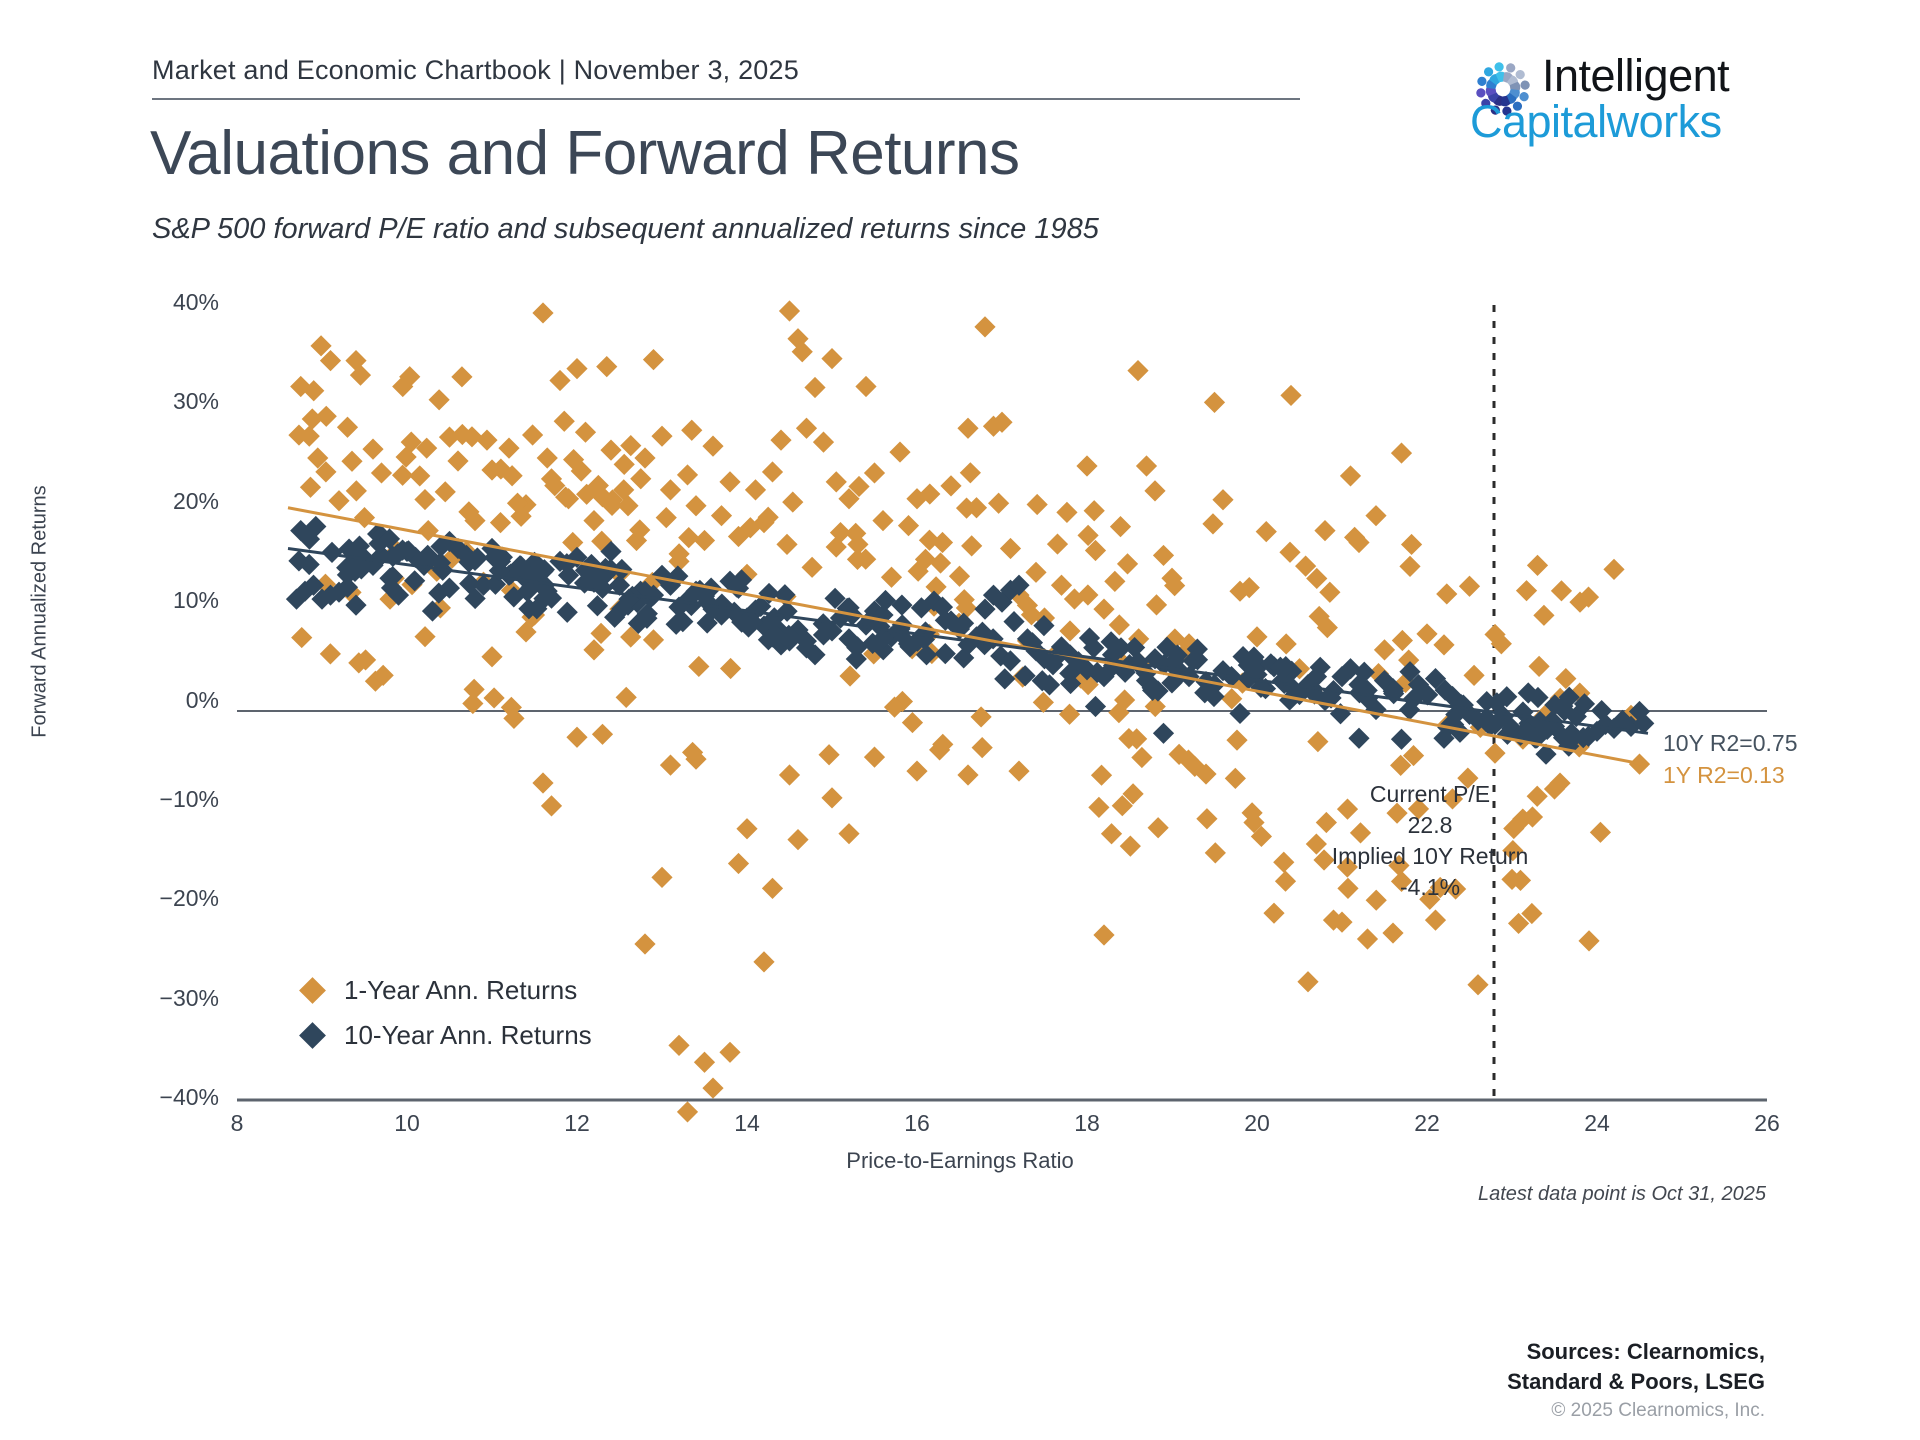  I want to click on legend-item-1-year: 1-Year Ann. Returns, so click(445, 990).